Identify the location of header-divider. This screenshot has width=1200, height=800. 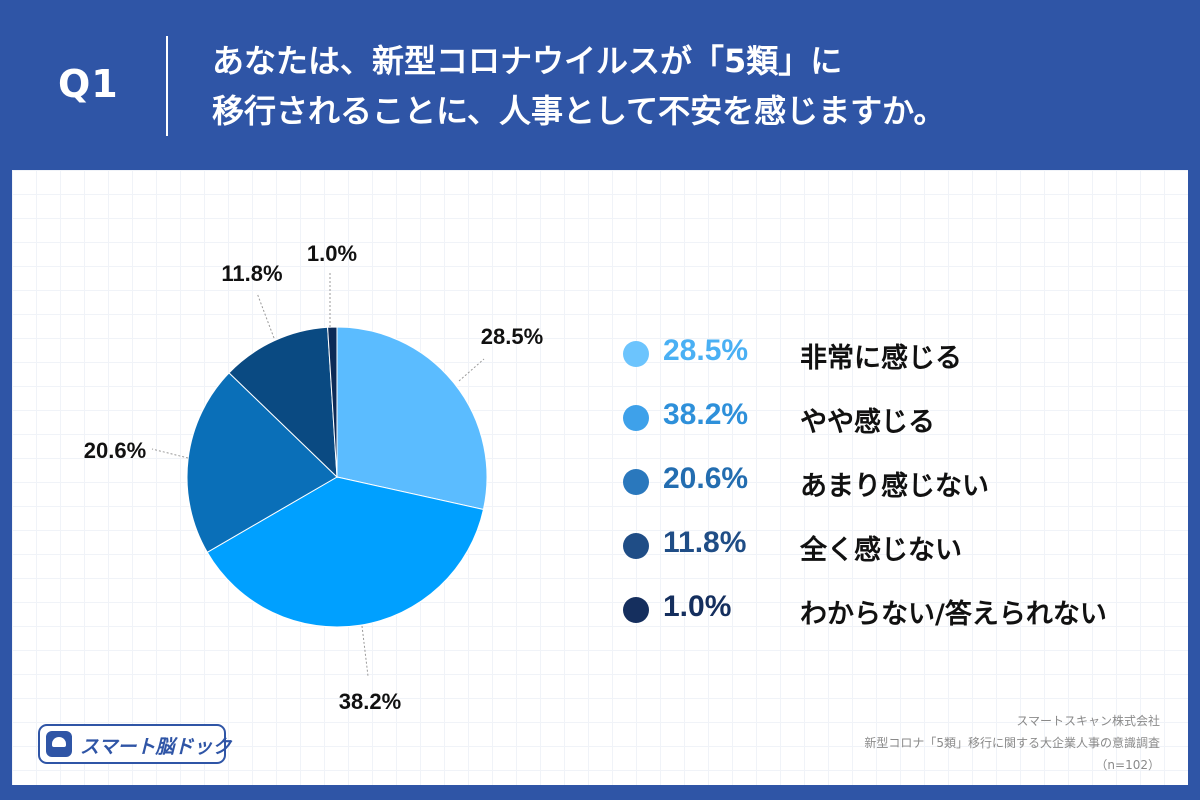
(167, 86).